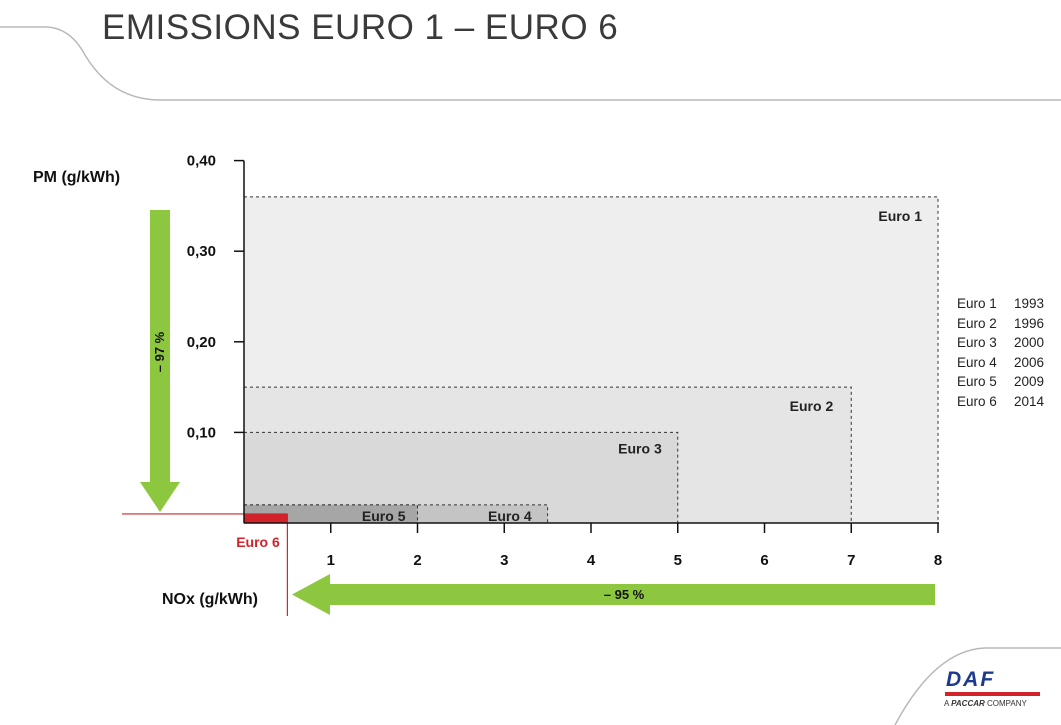 The image size is (1061, 725). What do you see at coordinates (1000, 324) in the screenshot?
I see `legend-row: Euro 2 1996` at bounding box center [1000, 324].